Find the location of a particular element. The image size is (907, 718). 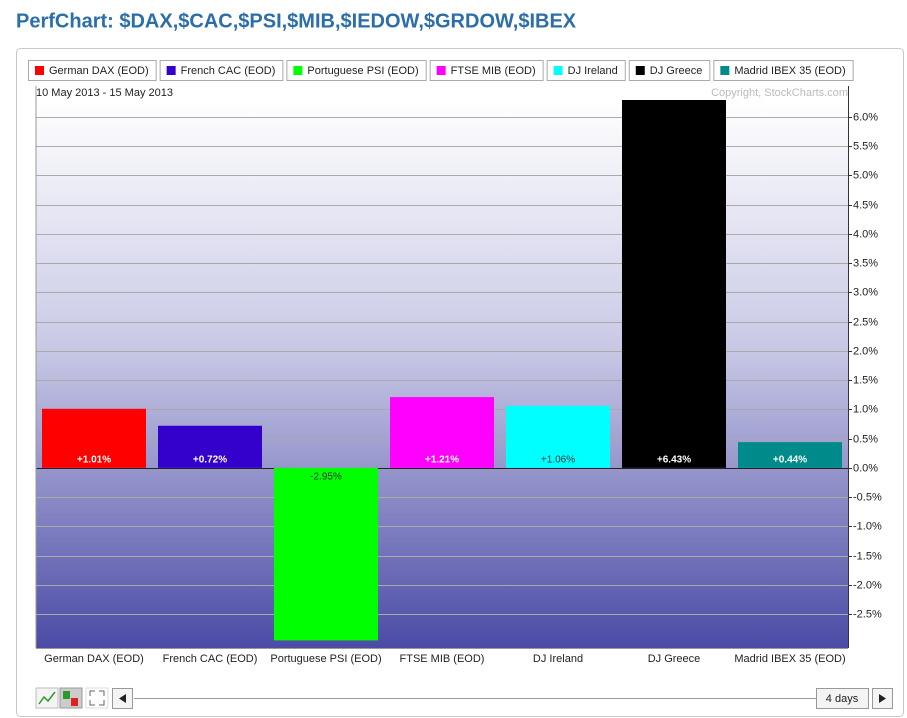

legend-label: DJ Ireland is located at coordinates (593, 71).